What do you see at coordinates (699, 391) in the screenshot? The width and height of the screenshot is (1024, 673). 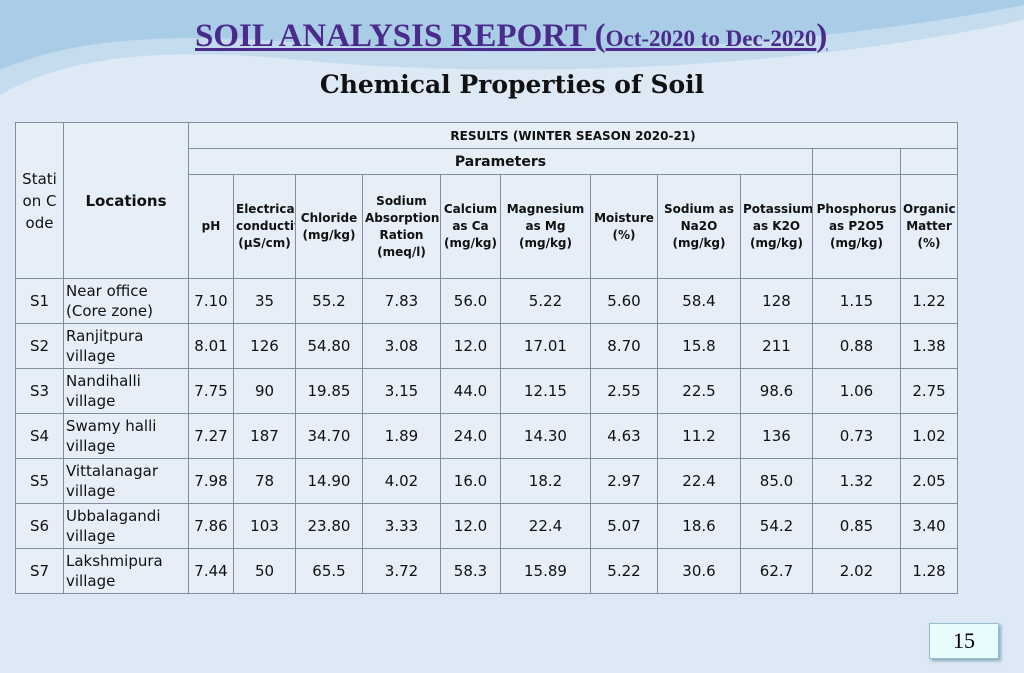 I see `value-cell: 22.5` at bounding box center [699, 391].